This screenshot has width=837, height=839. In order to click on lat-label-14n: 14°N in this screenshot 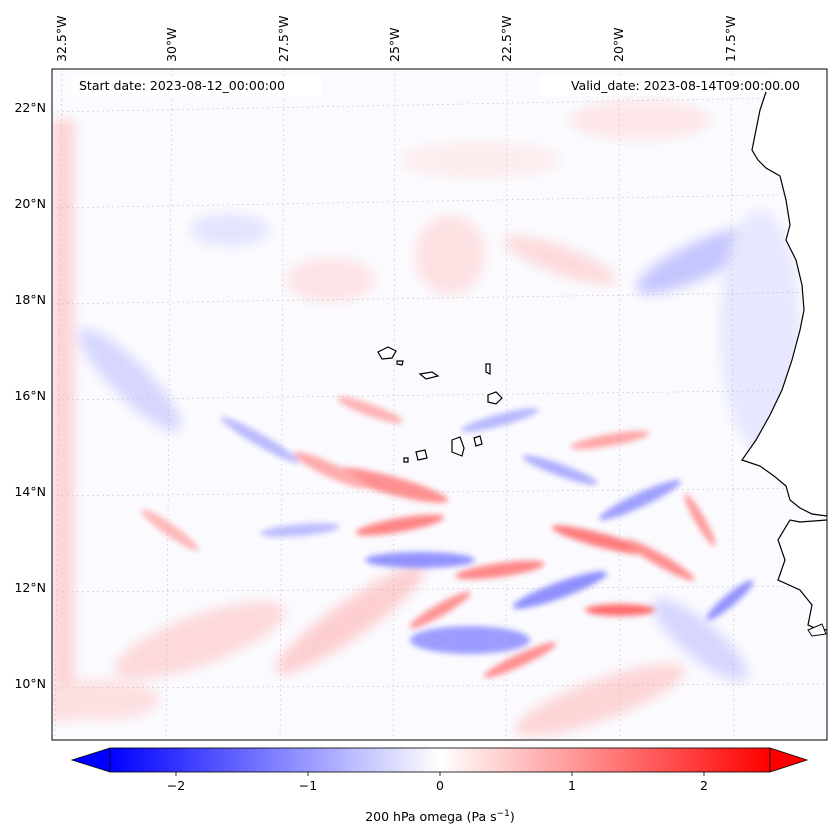, I will do `click(30, 491)`.